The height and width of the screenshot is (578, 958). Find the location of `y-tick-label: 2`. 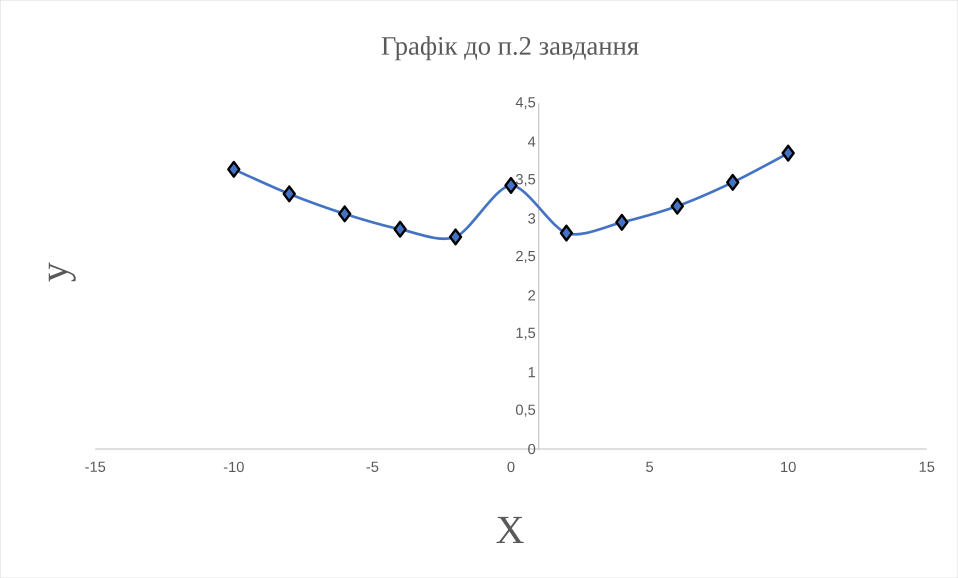

y-tick-label: 2 is located at coordinates (532, 295).